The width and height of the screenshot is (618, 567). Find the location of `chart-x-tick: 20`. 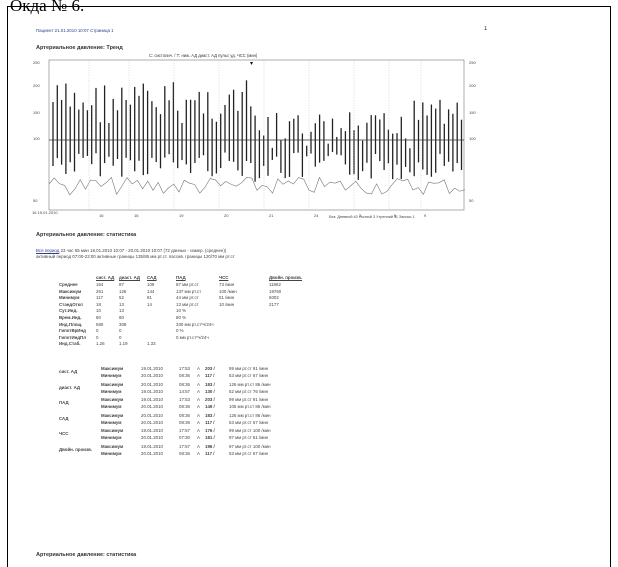

chart-x-tick: 20 is located at coordinates (226, 215).